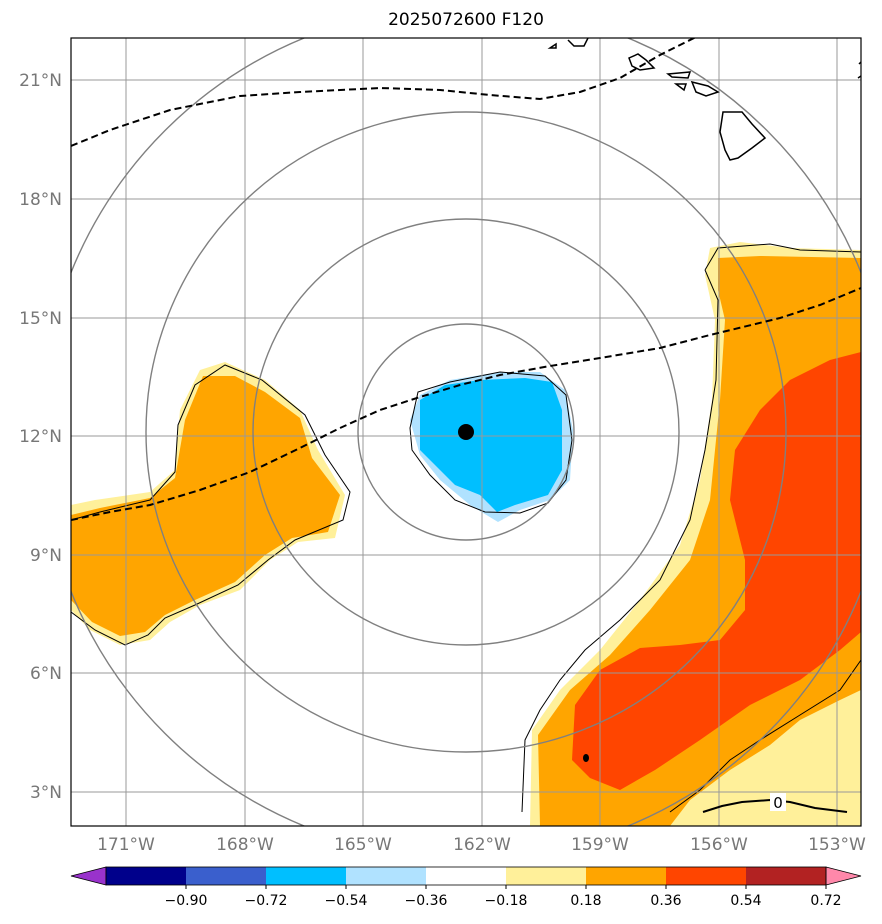 The width and height of the screenshot is (882, 924). Describe the element at coordinates (745, 901) in the screenshot. I see `colorbar-tick-label: 0.54` at that location.